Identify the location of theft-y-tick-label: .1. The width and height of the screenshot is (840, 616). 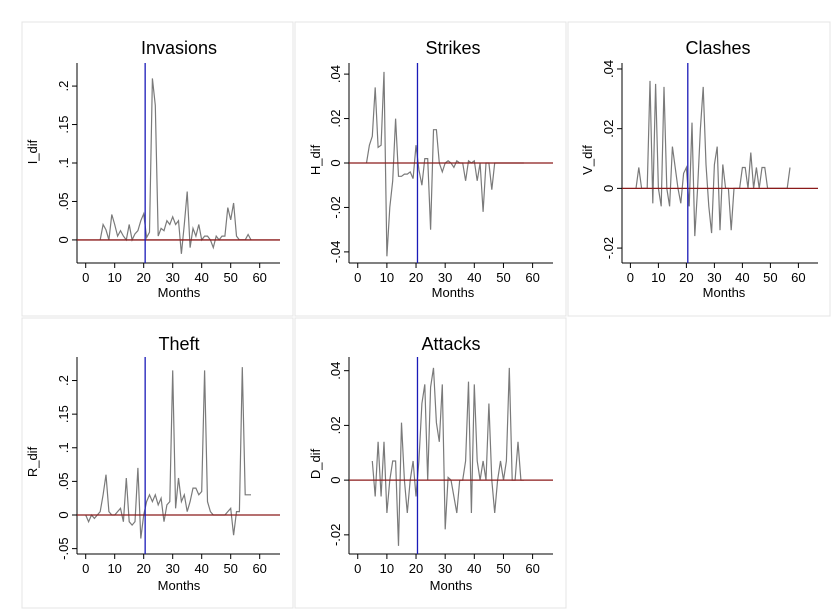
(63, 447).